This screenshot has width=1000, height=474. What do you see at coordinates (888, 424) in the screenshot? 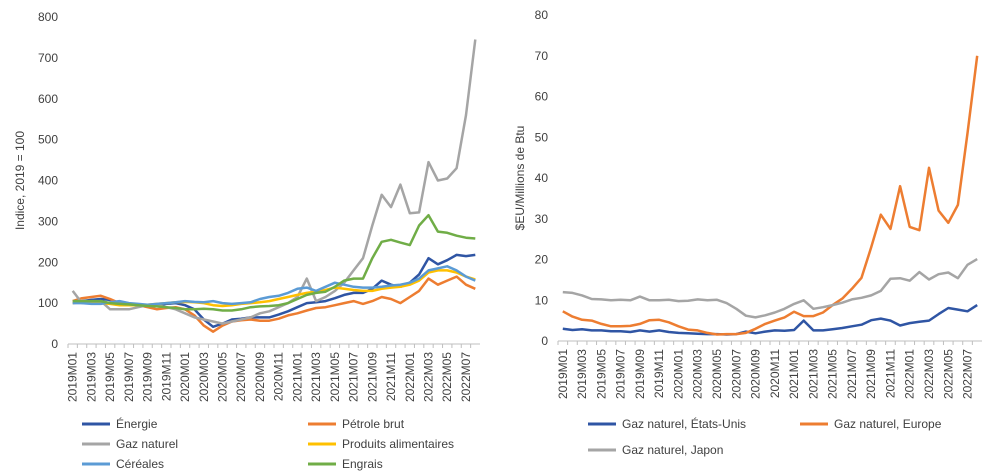
I see `legend-label: Gaz naturel, Europe` at bounding box center [888, 424].